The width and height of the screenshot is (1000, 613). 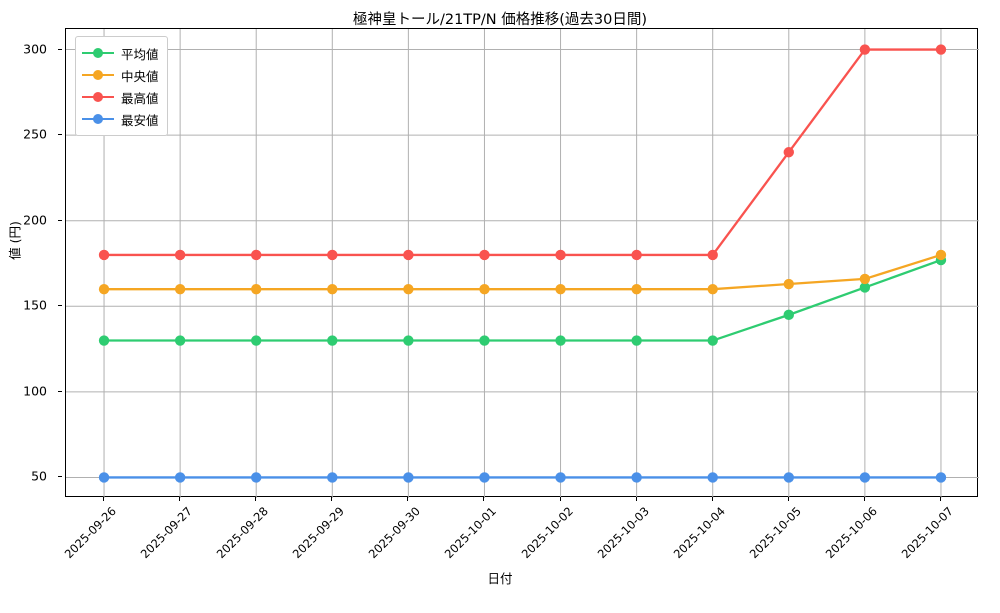 What do you see at coordinates (35, 305) in the screenshot?
I see `y-tick-label: 150` at bounding box center [35, 305].